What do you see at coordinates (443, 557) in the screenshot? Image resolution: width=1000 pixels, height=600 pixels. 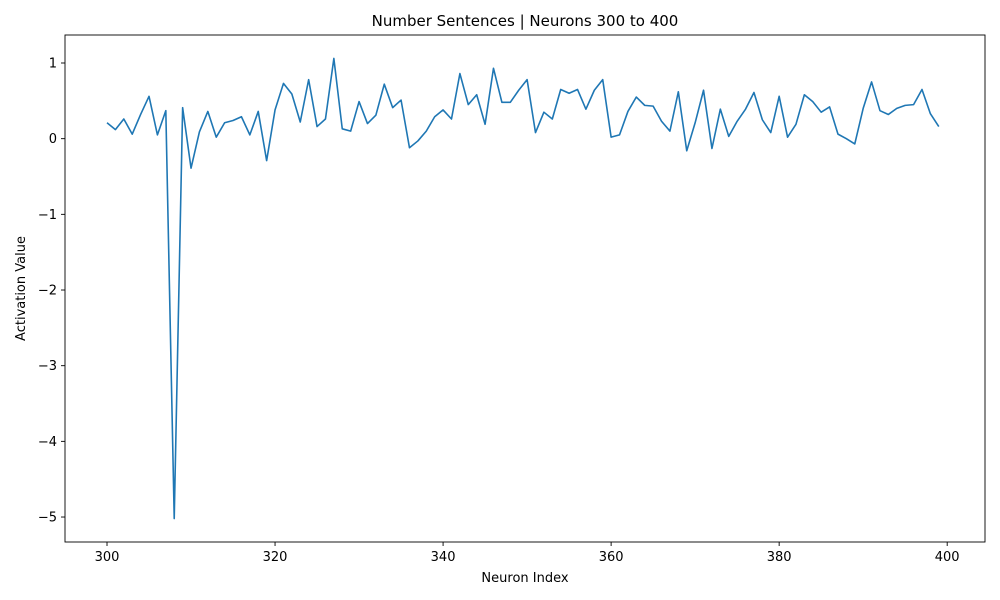 I see `x-tick-label: 340` at bounding box center [443, 557].